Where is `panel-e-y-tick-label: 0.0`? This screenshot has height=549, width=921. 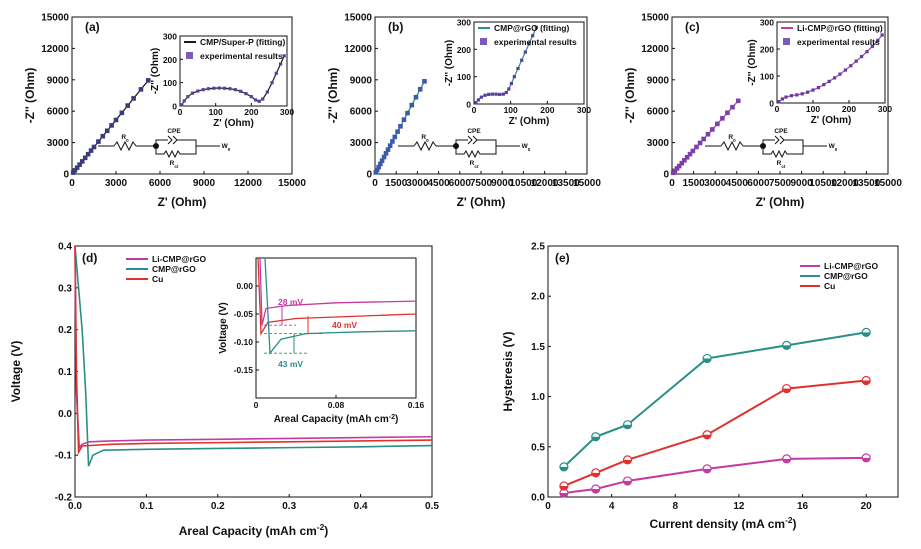 panel-e-y-tick-label: 0.0 is located at coordinates (538, 498).